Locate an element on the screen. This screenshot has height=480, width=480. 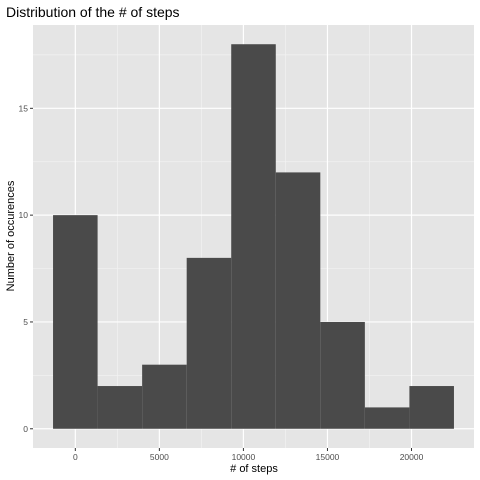
chart-title: Distribution of the # of steps is located at coordinates (93, 12).